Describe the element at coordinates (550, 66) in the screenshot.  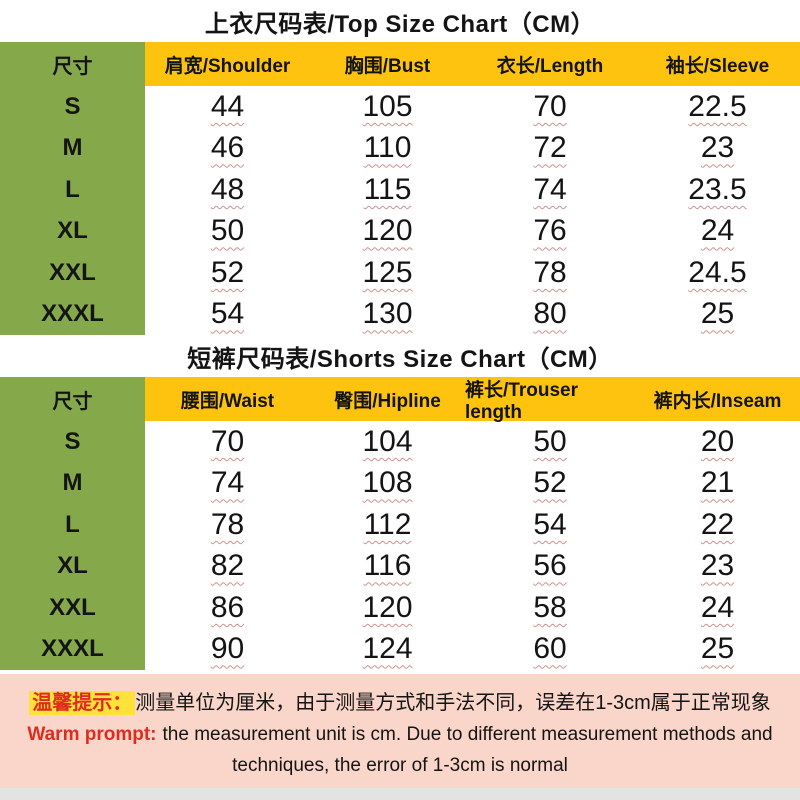
I see `header-cell-length: 衣长/Length` at that location.